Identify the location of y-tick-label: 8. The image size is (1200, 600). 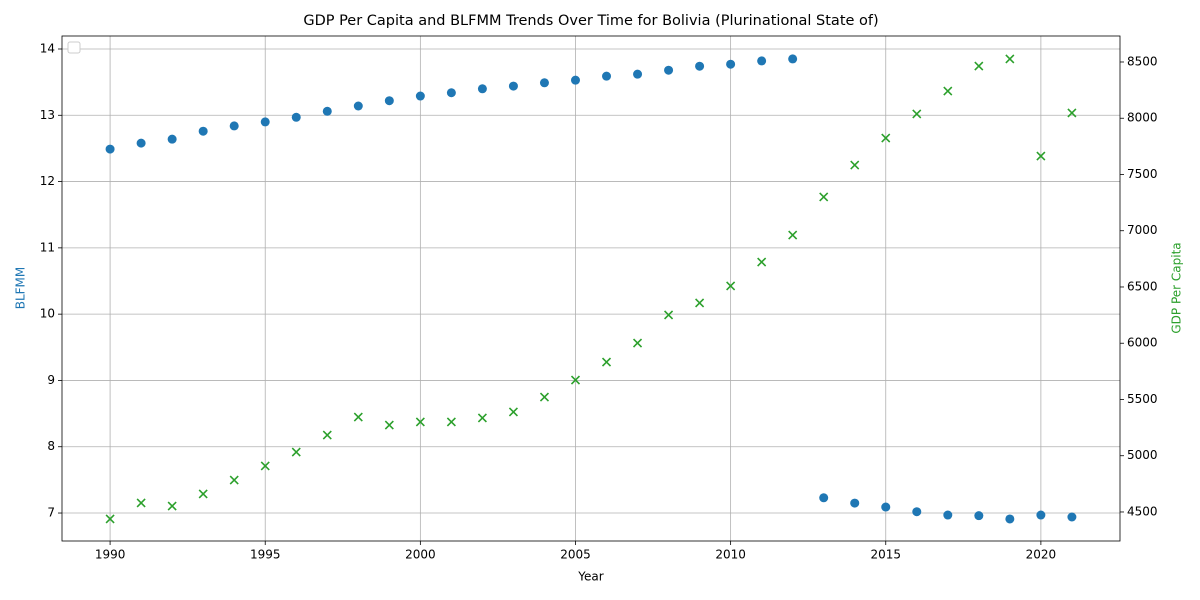
(51, 446).